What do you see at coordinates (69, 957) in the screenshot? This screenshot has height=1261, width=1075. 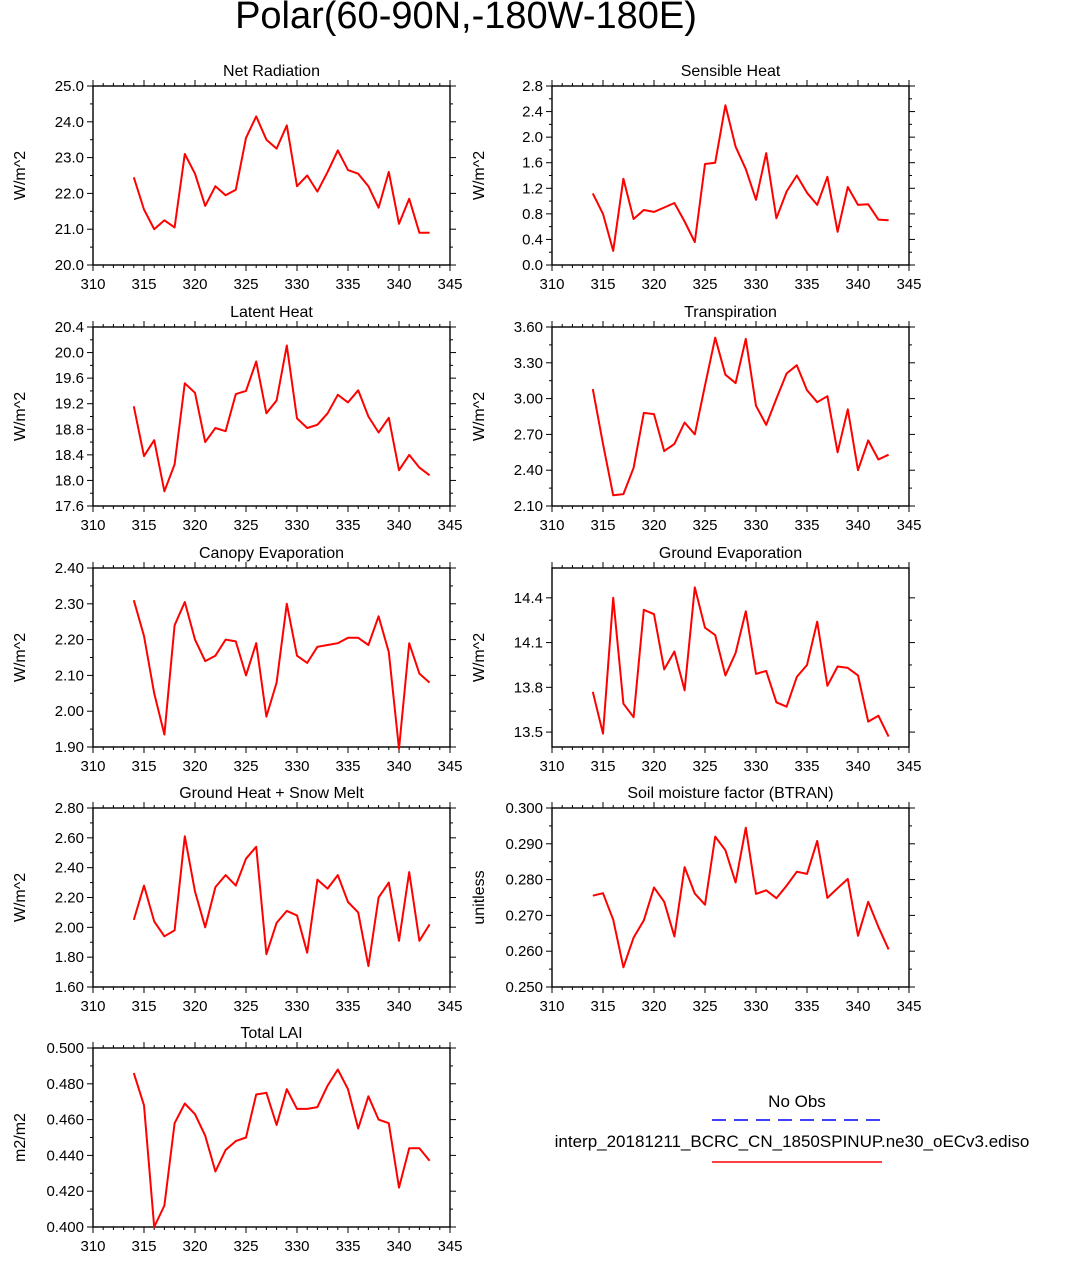 I see `y-tick-label: 1.80` at bounding box center [69, 957].